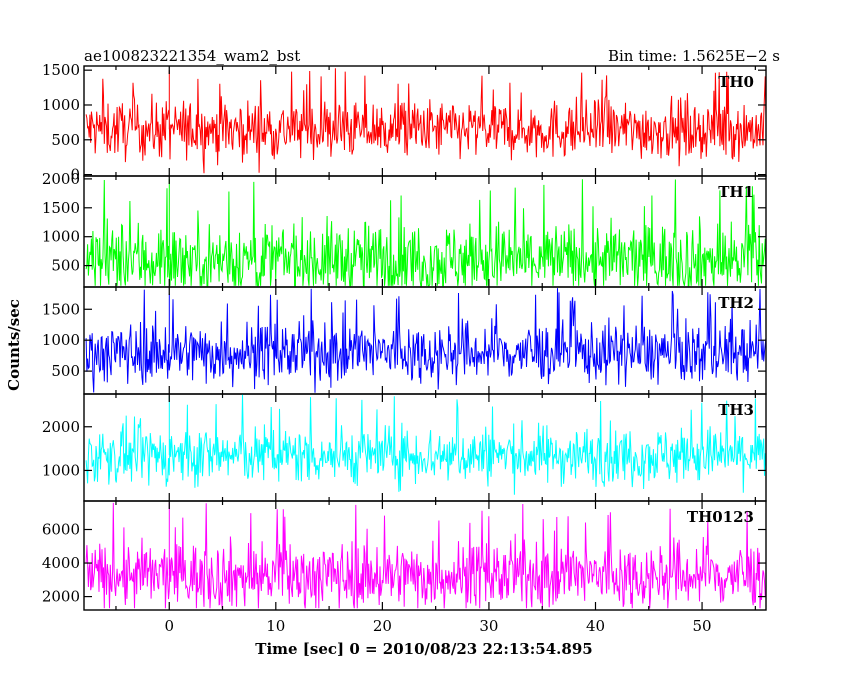 The width and height of the screenshot is (850, 680). What do you see at coordinates (14, 345) in the screenshot?
I see `y-axis-label: Counts/sec` at bounding box center [14, 345].